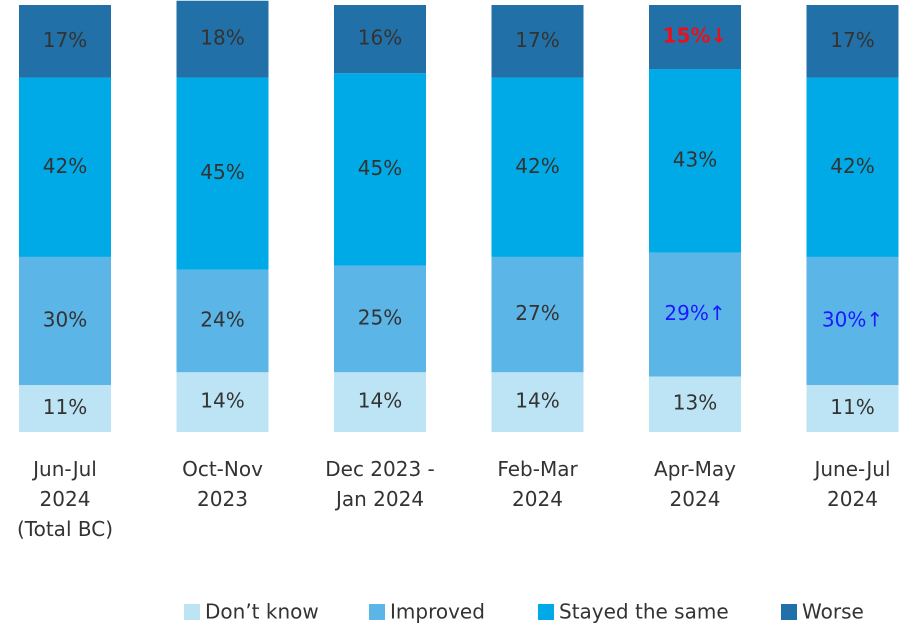  I want to click on data-label: 13%, so click(695, 403).